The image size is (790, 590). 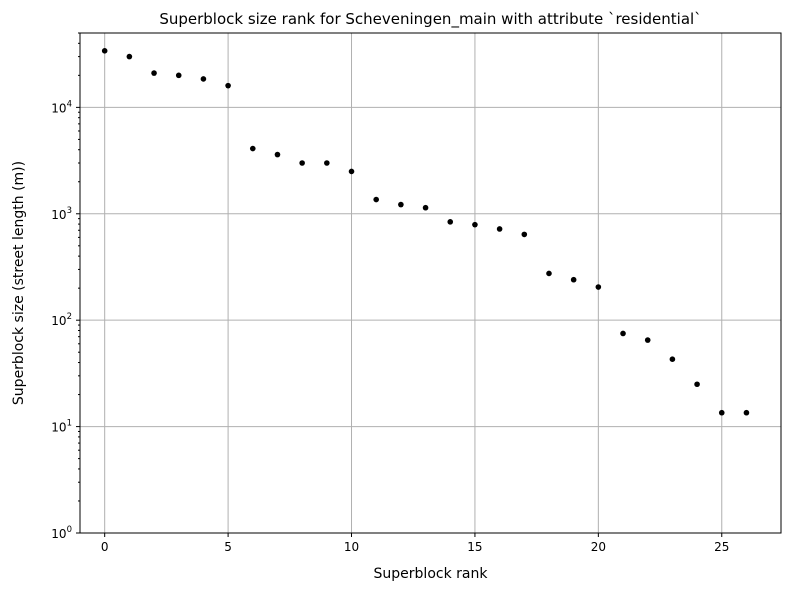 What do you see at coordinates (351, 547) in the screenshot?
I see `x-tick-label: 10` at bounding box center [351, 547].